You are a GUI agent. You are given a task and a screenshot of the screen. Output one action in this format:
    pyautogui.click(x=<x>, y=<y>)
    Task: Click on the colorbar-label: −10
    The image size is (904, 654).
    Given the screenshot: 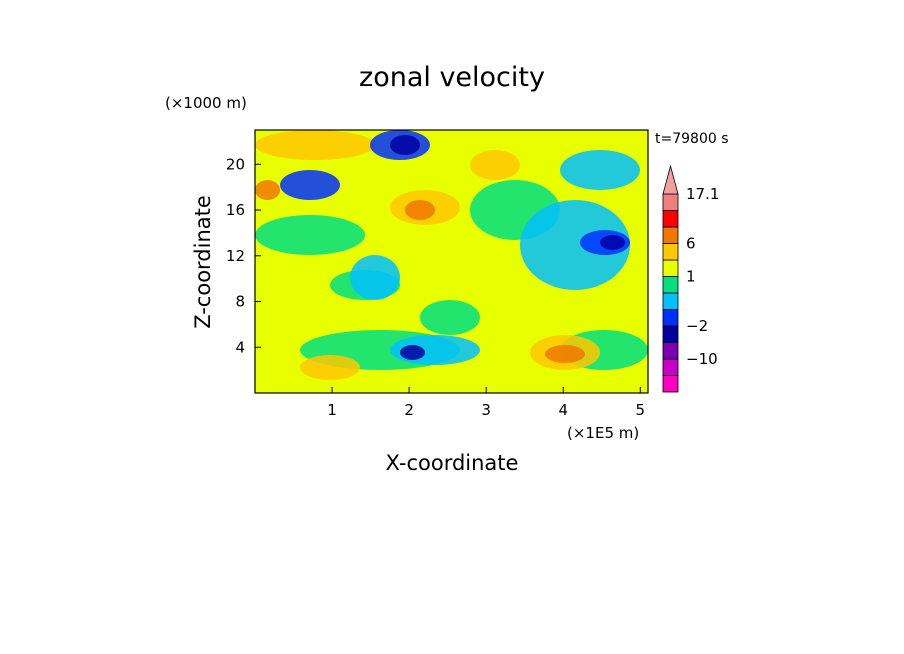 What is the action you would take?
    pyautogui.click(x=702, y=359)
    